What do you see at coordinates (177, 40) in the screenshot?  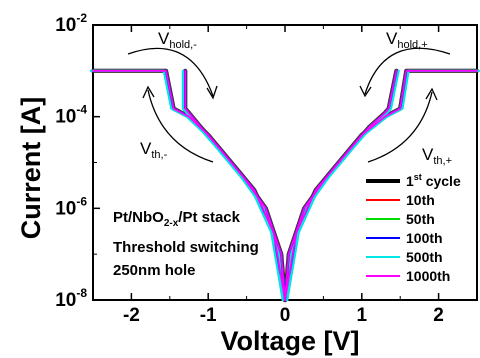 I see `hold-neg-label: Vhold,-` at bounding box center [177, 40].